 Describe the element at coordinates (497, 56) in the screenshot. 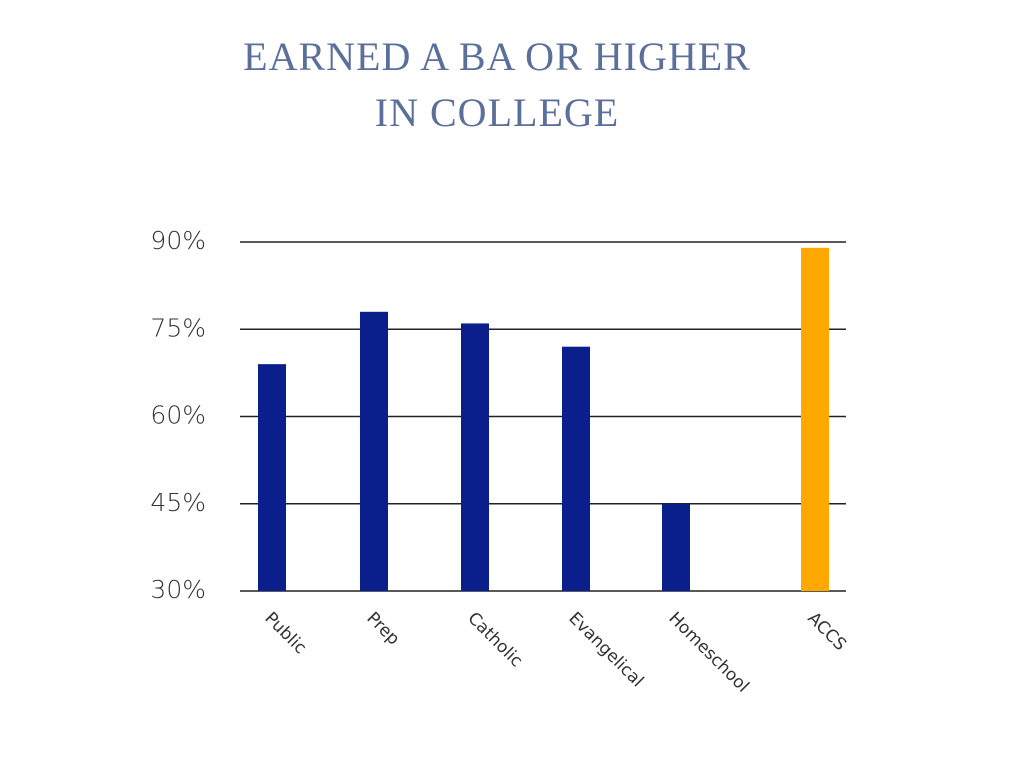

I see `chart-title: EARNED A BA OR HIGHER` at that location.